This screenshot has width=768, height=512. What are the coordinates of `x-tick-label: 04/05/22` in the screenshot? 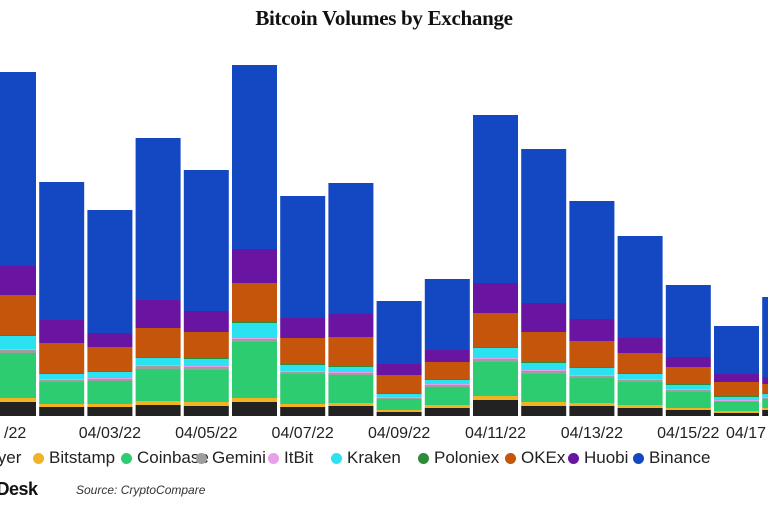 It's located at (206, 433).